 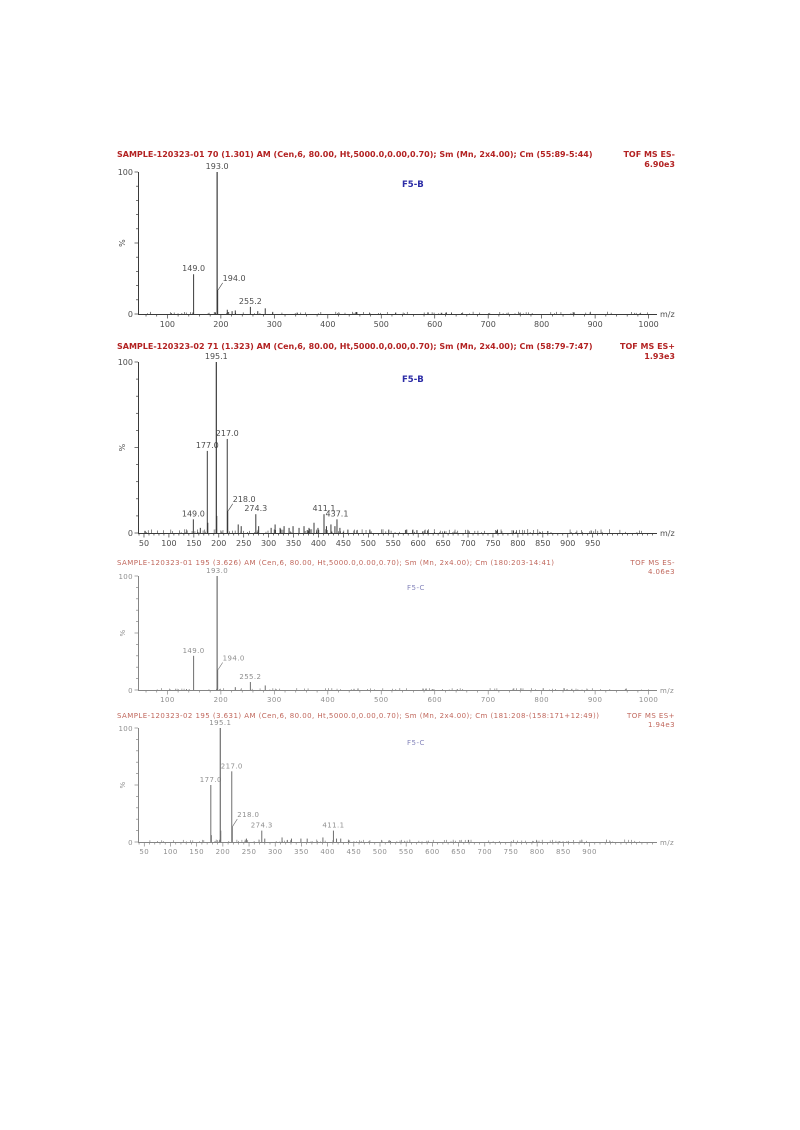 What do you see at coordinates (354, 852) in the screenshot?
I see `svg-text: 450` at bounding box center [354, 852].